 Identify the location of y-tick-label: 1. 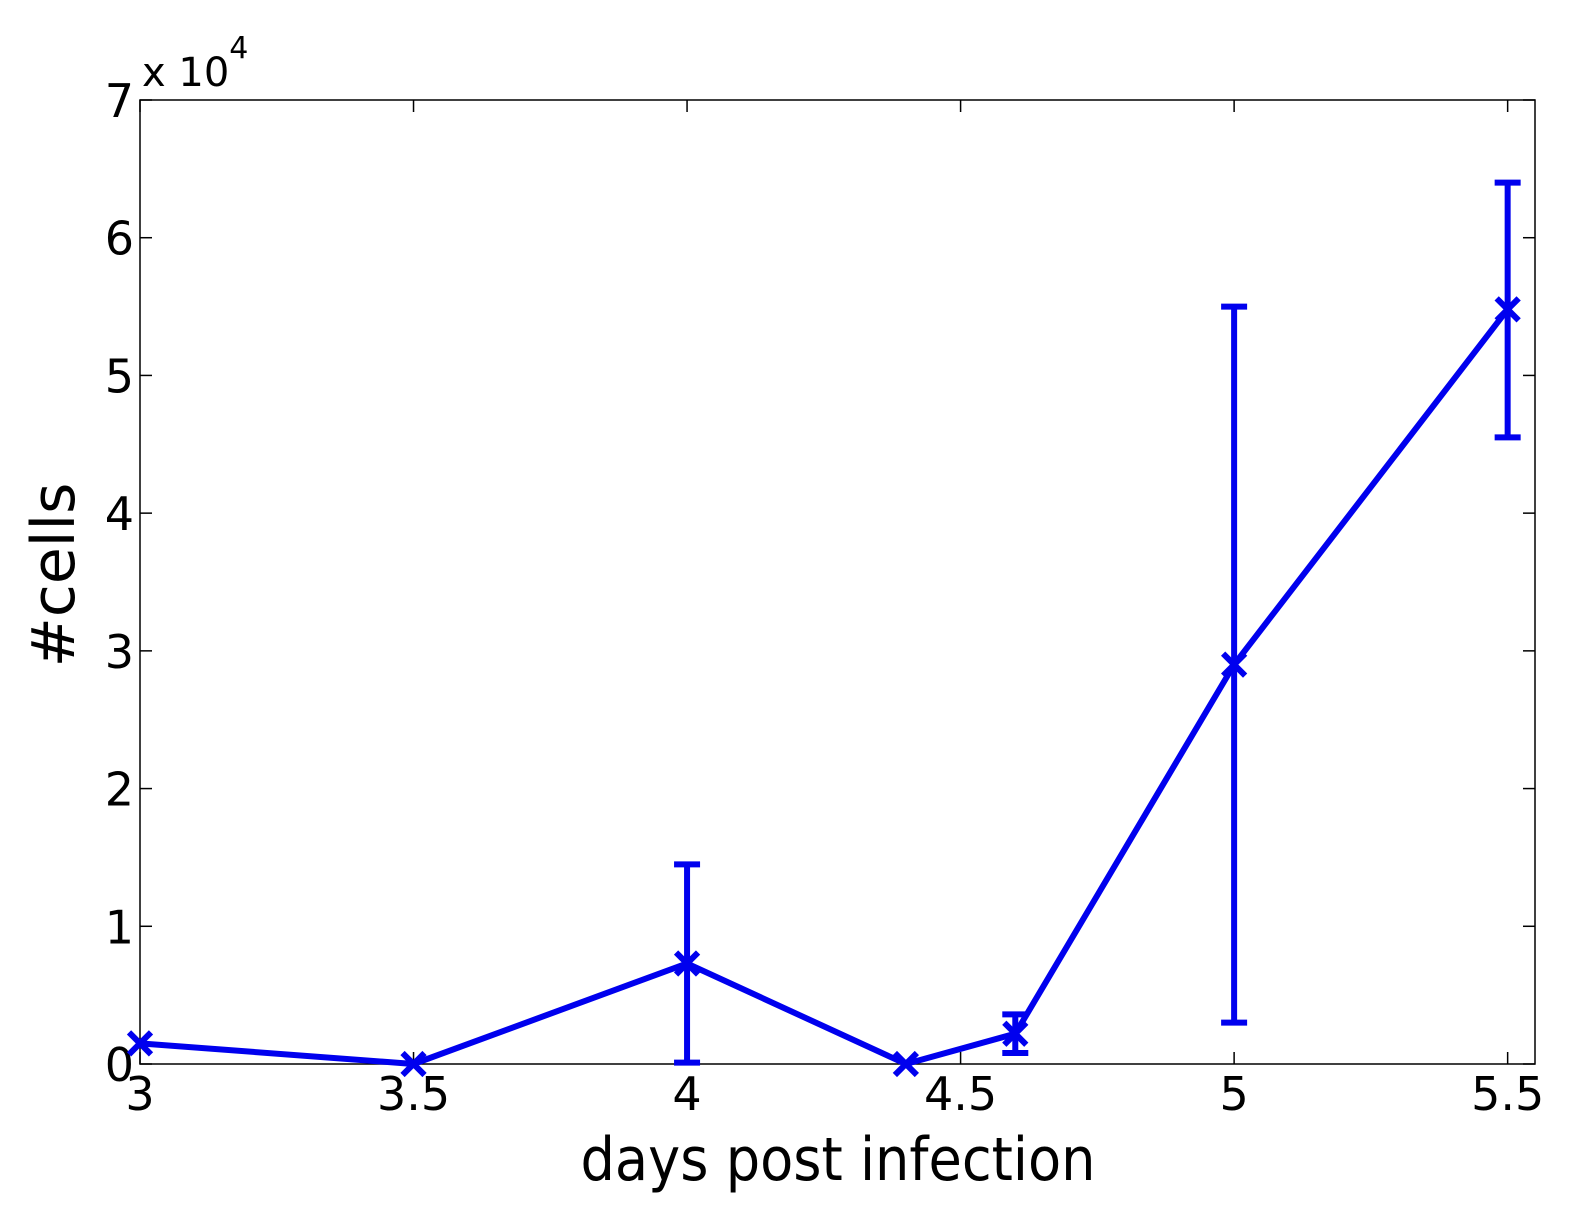
(119, 927).